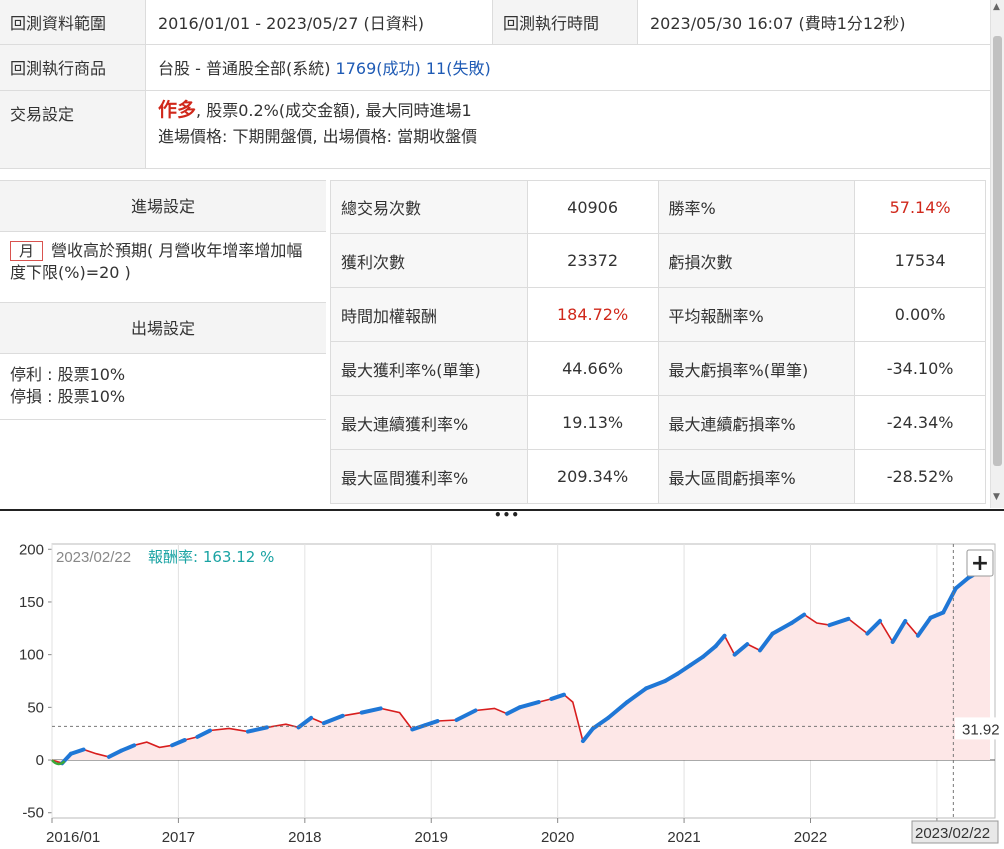  I want to click on product-fail-link: 11(失敗), so click(458, 68).